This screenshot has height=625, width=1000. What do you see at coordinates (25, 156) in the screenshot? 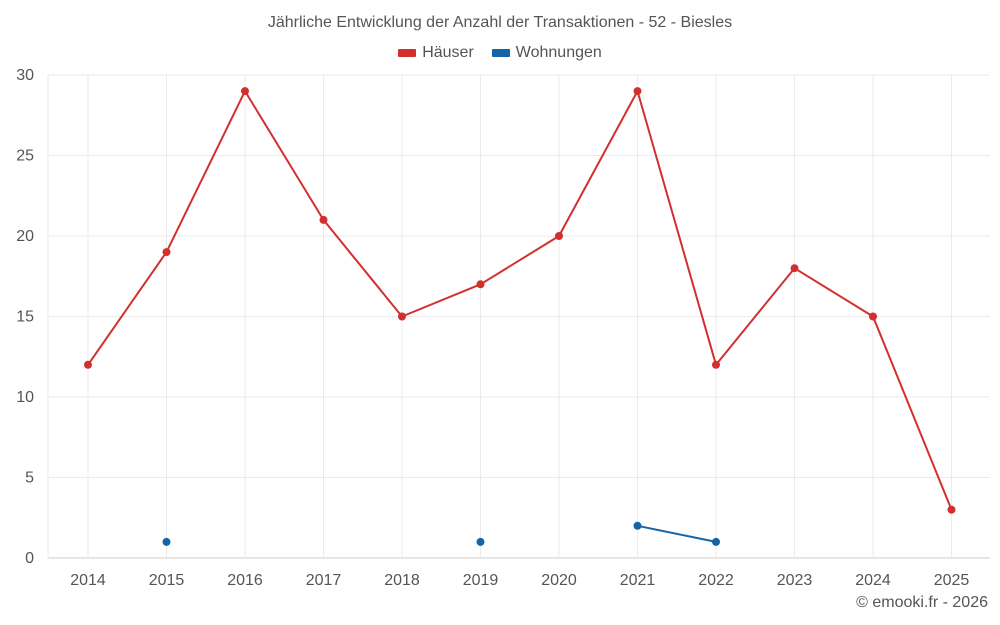
I see `y-tick-label: 25` at bounding box center [25, 156].